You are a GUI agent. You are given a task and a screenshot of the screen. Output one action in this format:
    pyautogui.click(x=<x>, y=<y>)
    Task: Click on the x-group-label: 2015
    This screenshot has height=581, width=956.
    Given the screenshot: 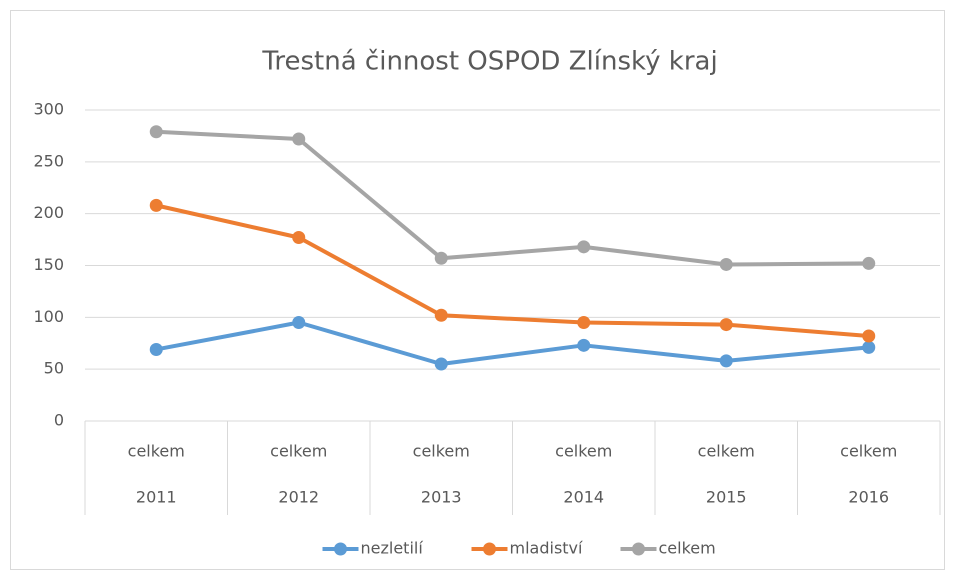 What is the action you would take?
    pyautogui.click(x=726, y=497)
    